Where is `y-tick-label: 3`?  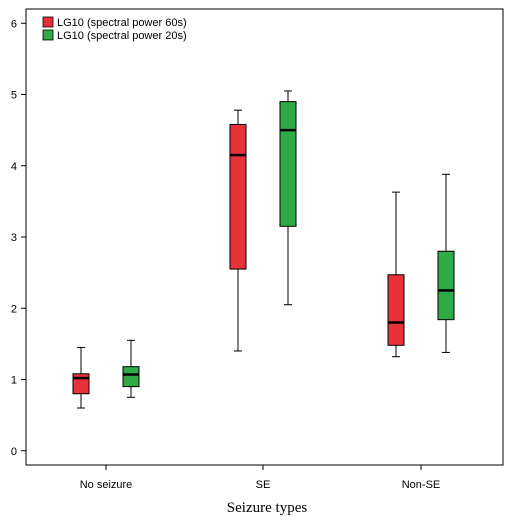
y-tick-label: 3 is located at coordinates (14, 238).